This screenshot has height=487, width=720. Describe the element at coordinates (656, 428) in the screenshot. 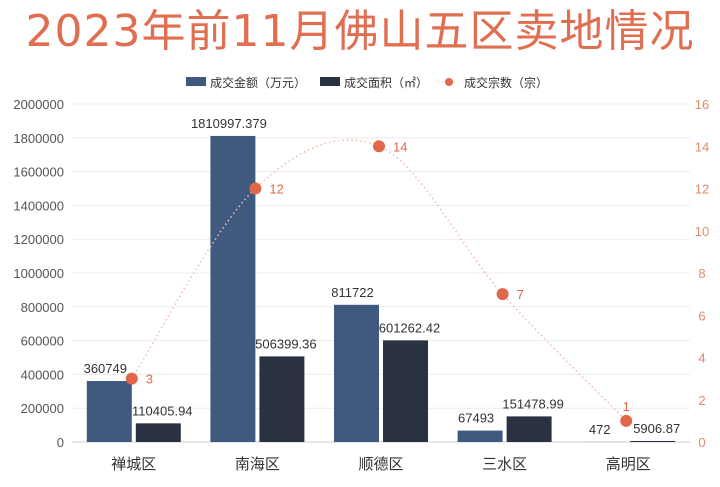

I see `bar-value-label: 5906.87` at that location.